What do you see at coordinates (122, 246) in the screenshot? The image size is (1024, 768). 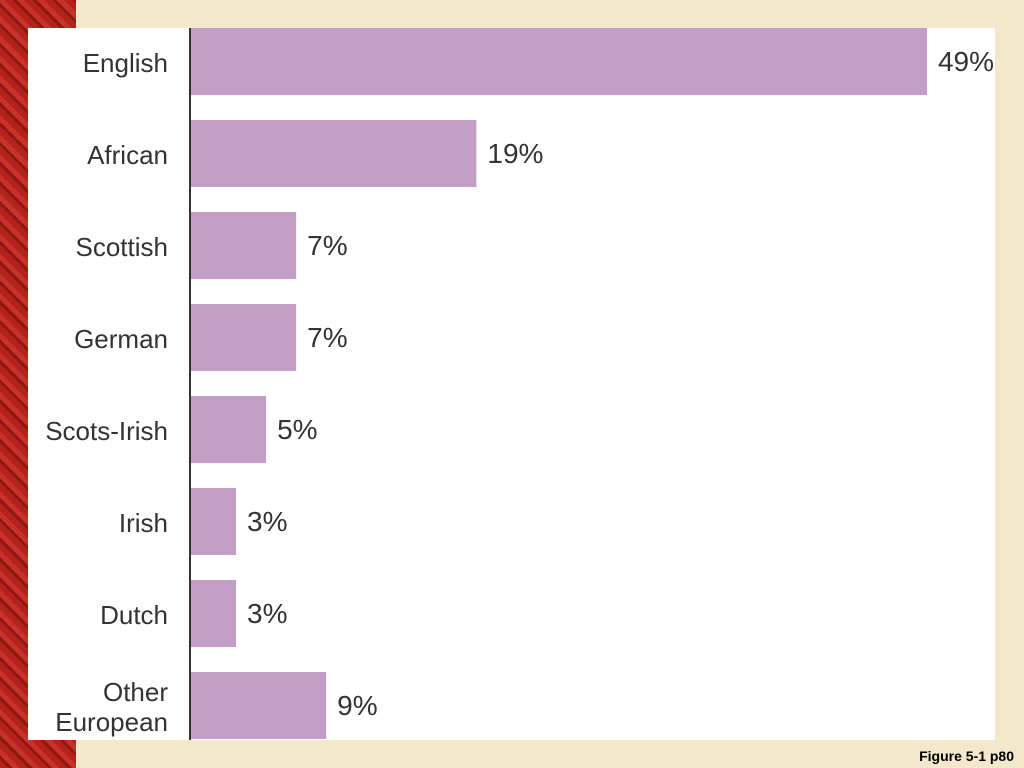 I see `category-label: Scottish` at bounding box center [122, 246].